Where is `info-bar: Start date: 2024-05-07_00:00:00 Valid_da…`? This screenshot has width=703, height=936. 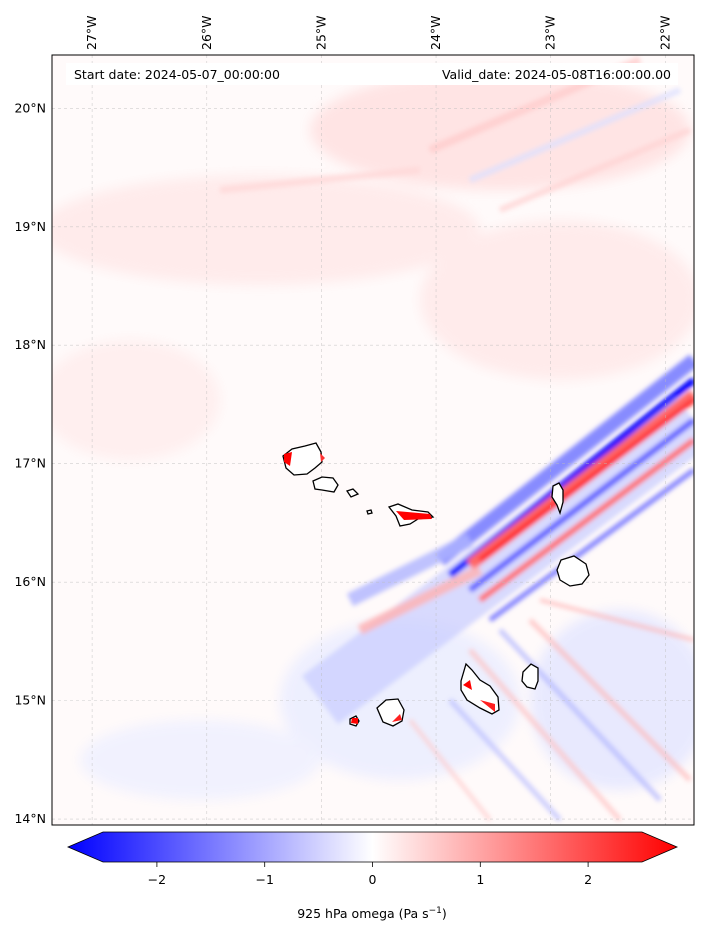
info-bar: Start date: 2024-05-07_00:00:00 Valid_da… is located at coordinates (372, 74).